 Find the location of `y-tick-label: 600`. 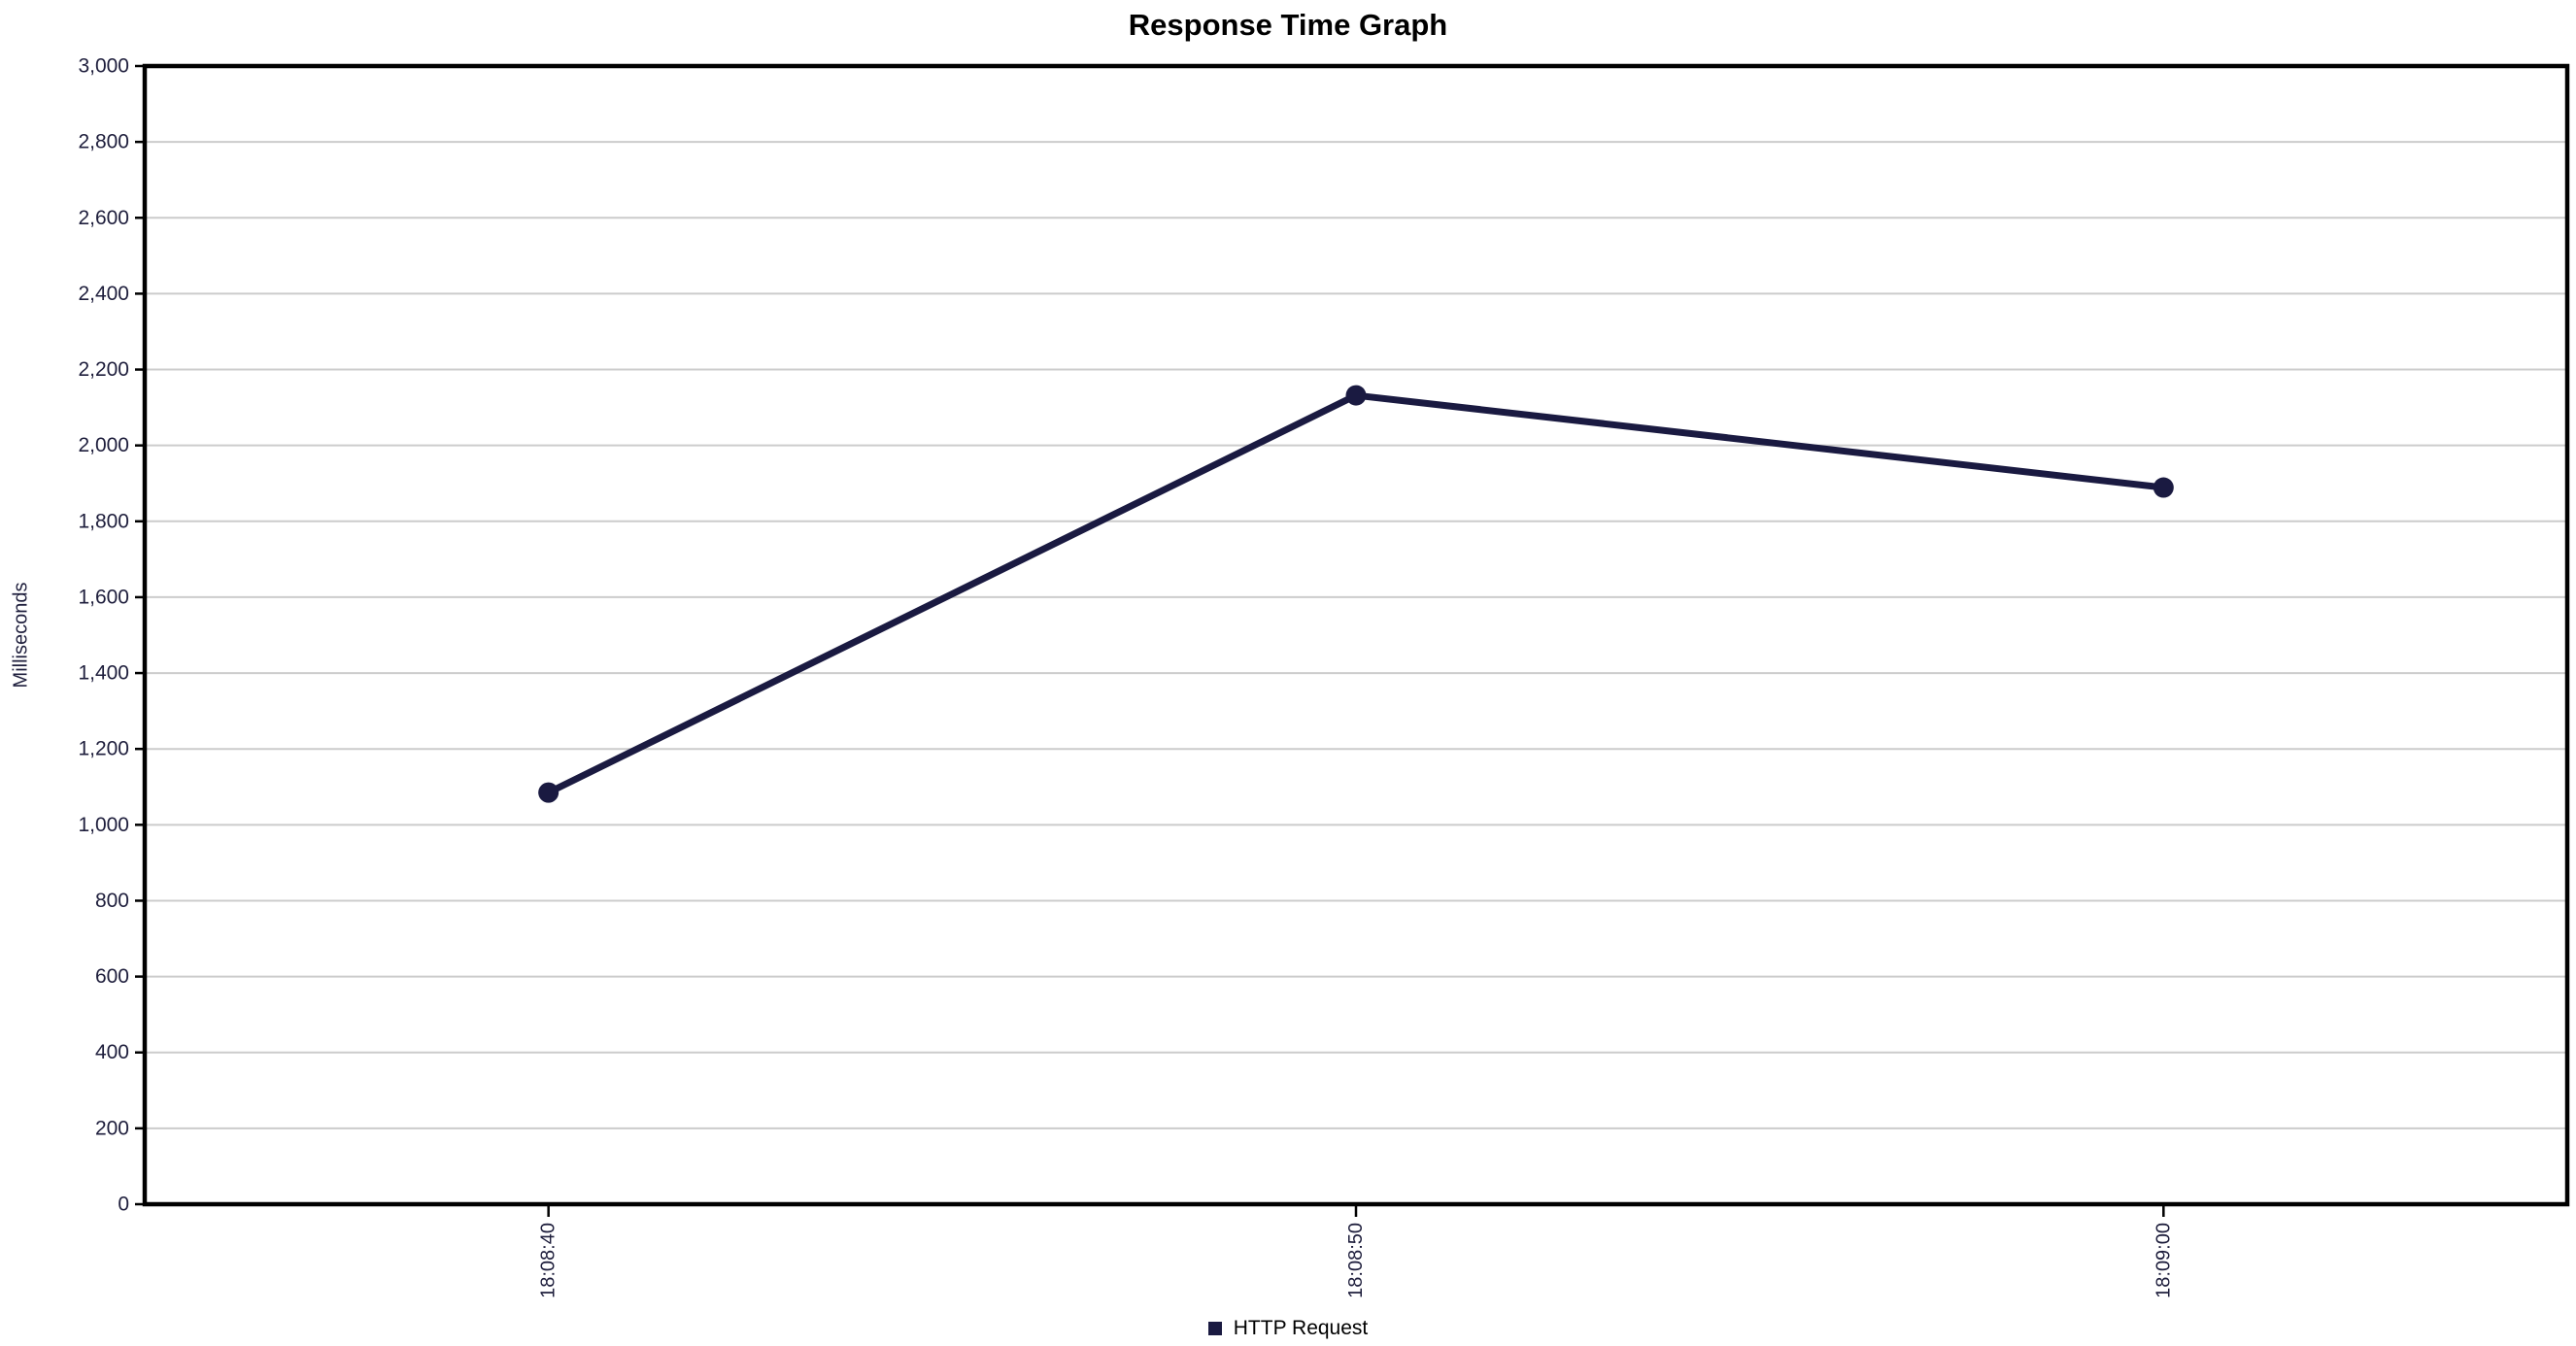

y-tick-label: 600 is located at coordinates (112, 976).